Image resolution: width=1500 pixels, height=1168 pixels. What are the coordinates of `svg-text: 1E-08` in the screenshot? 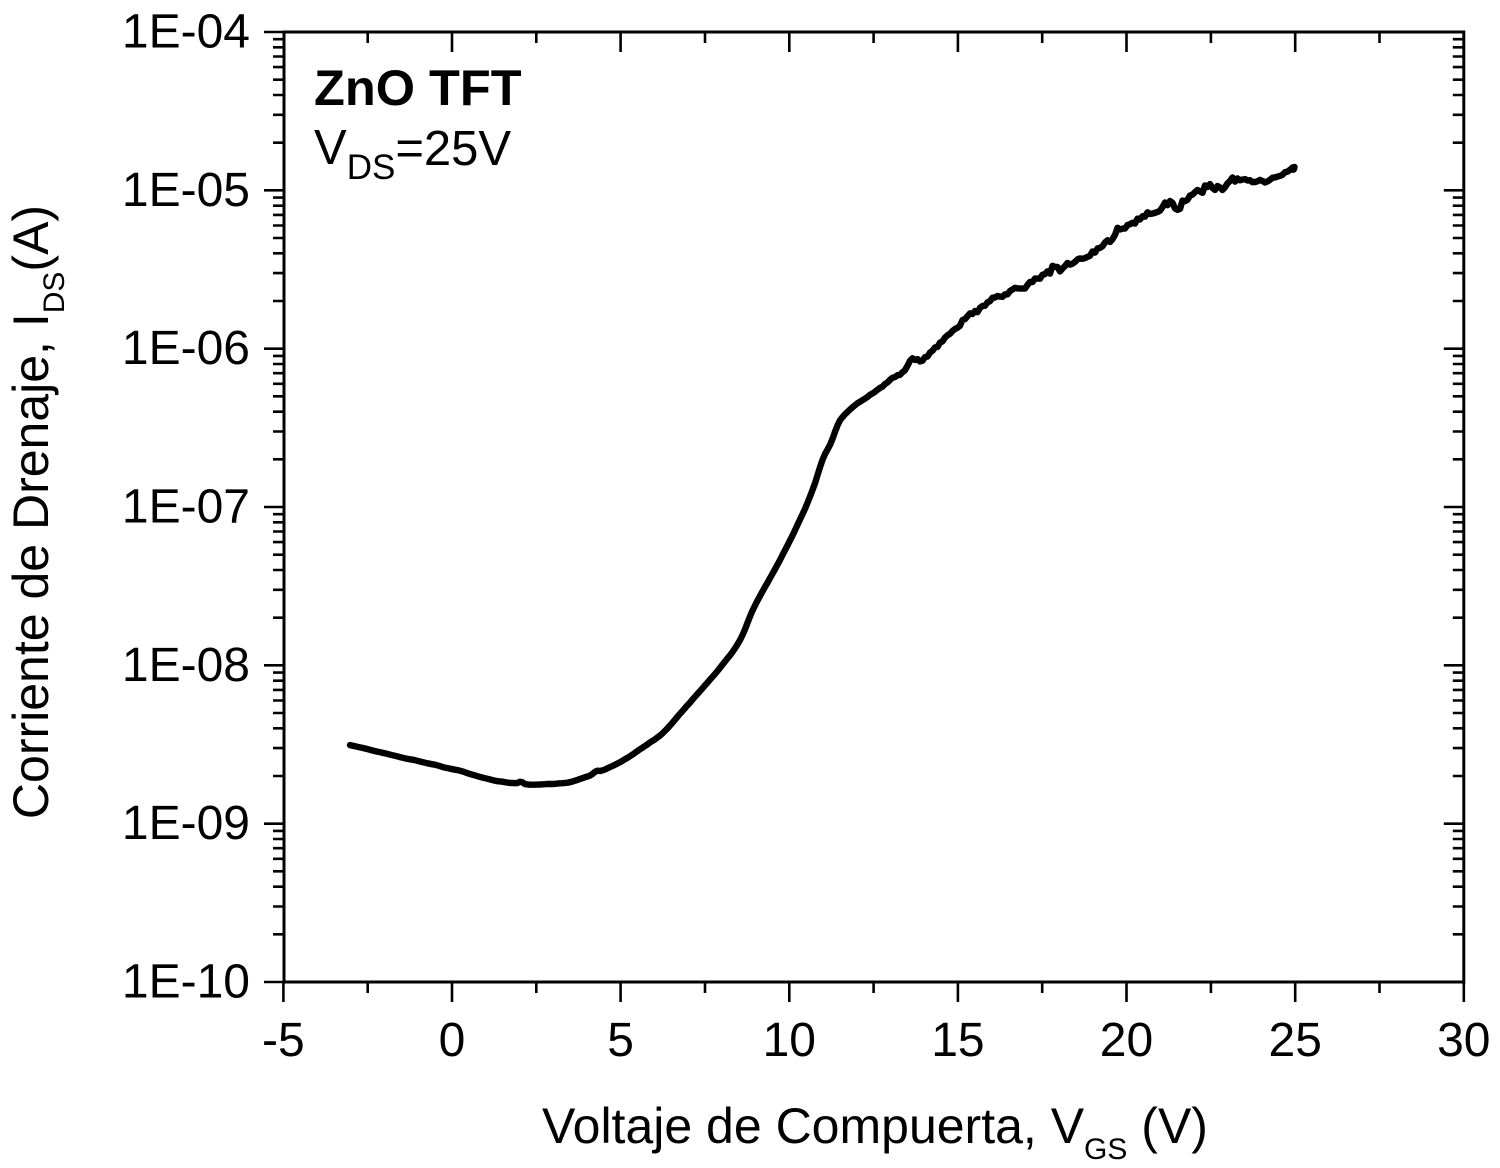 It's located at (186, 665).